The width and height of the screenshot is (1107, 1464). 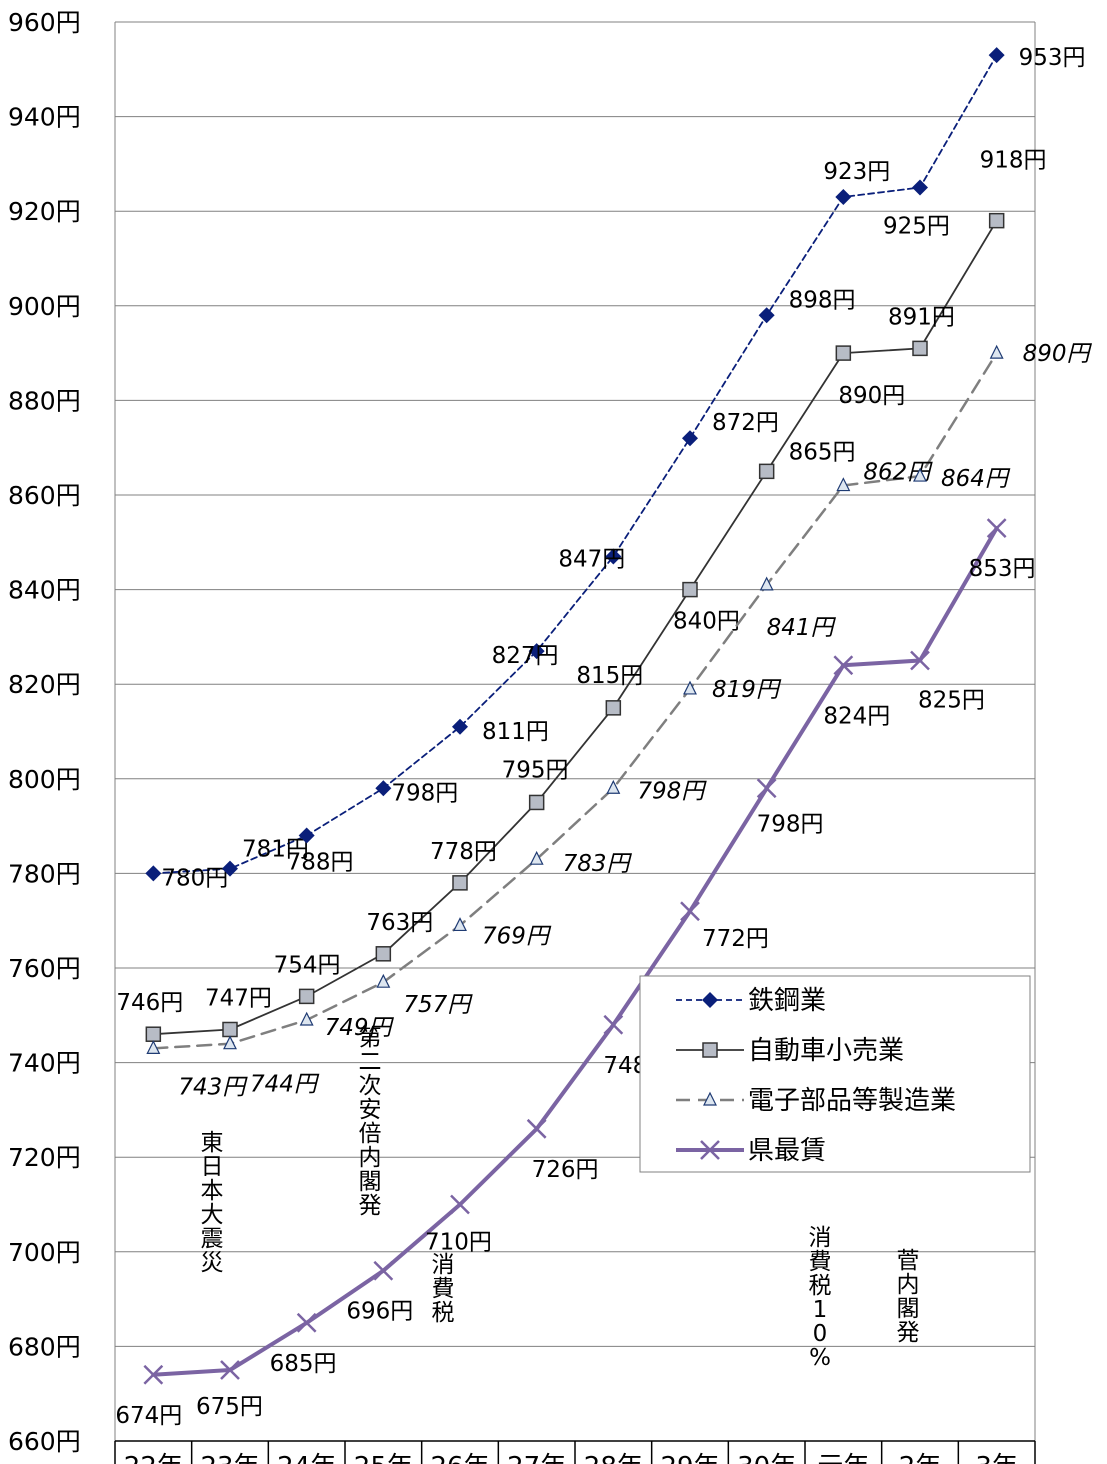 I want to click on y-tick-label: 840円, so click(x=44, y=590).